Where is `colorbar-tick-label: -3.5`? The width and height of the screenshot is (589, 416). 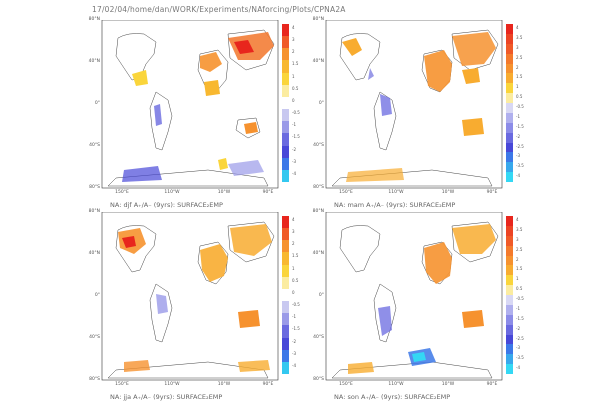 colorbar-tick-label: -3.5 is located at coordinates (520, 358).